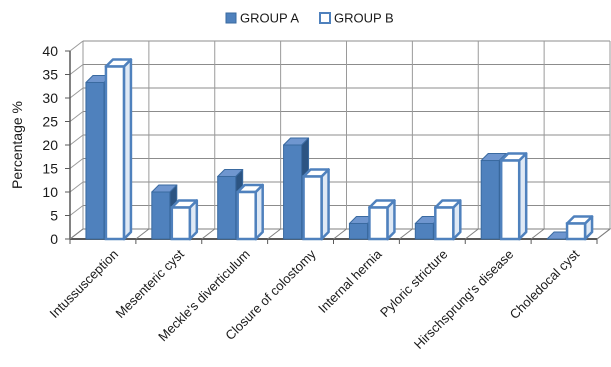  What do you see at coordinates (17, 145) in the screenshot?
I see `y-axis-label: Percentage %` at bounding box center [17, 145].